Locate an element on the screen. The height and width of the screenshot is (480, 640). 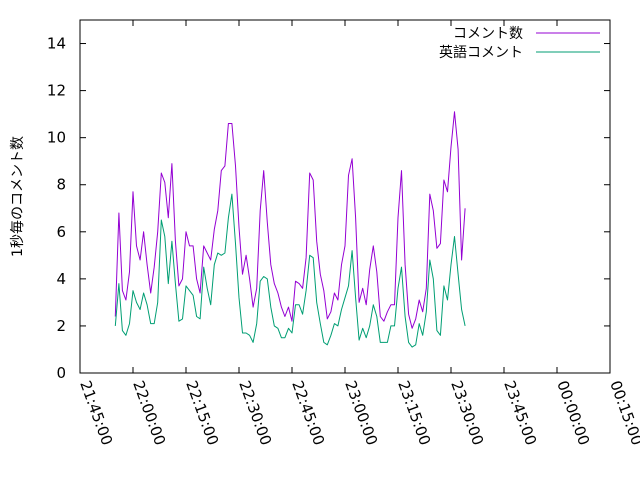
legend-label: コメント数 is located at coordinates (488, 34).